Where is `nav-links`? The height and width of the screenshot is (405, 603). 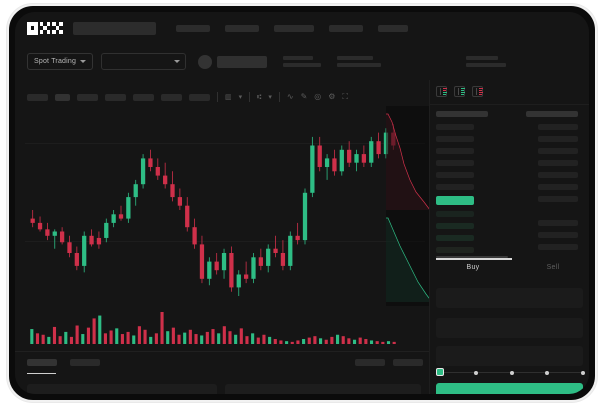
nav-links is located at coordinates (292, 28).